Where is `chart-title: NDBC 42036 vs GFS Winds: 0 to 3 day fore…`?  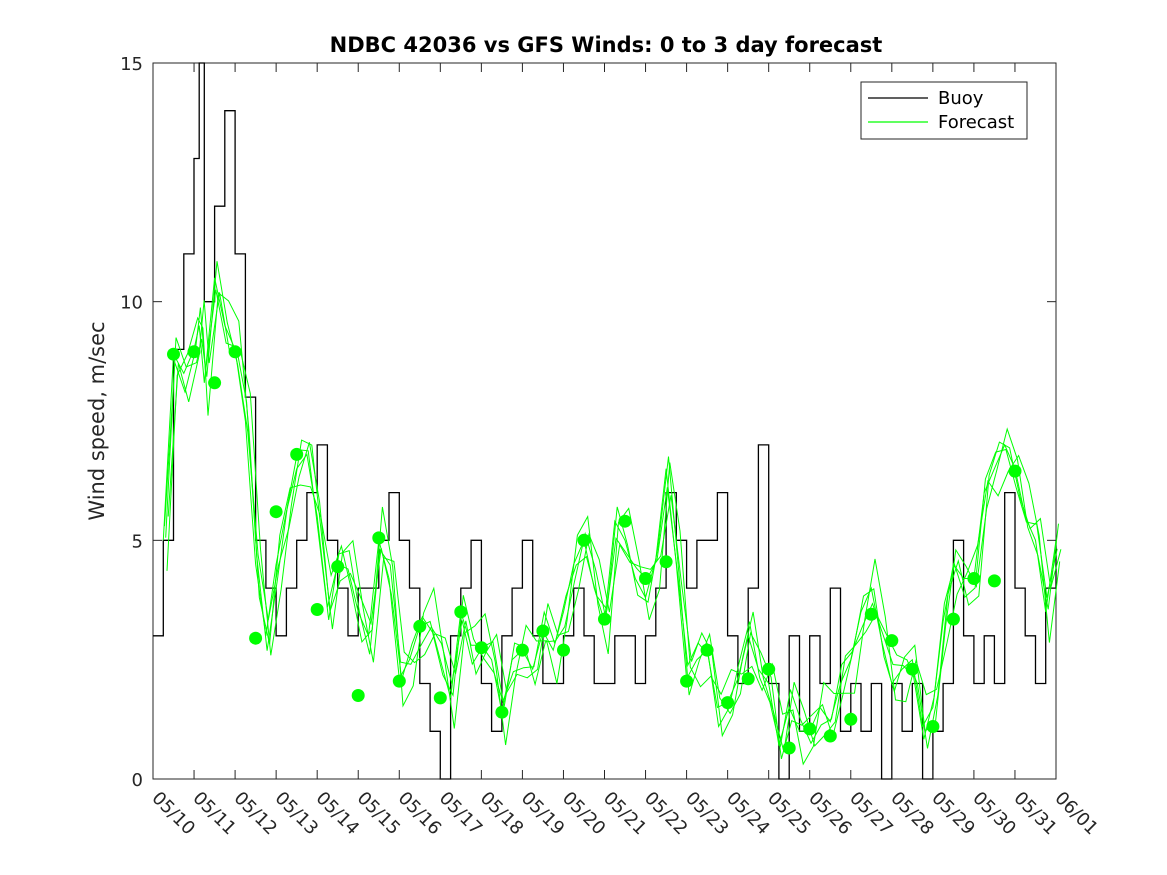
chart-title: NDBC 42036 vs GFS Winds: 0 to 3 day fore… is located at coordinates (606, 45).